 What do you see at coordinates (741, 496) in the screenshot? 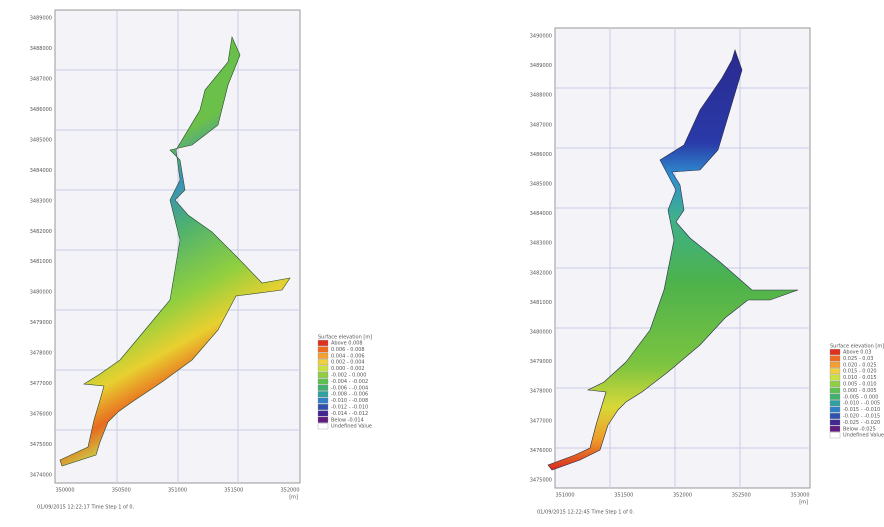
I see `x-tick-label: 352500` at bounding box center [741, 496].